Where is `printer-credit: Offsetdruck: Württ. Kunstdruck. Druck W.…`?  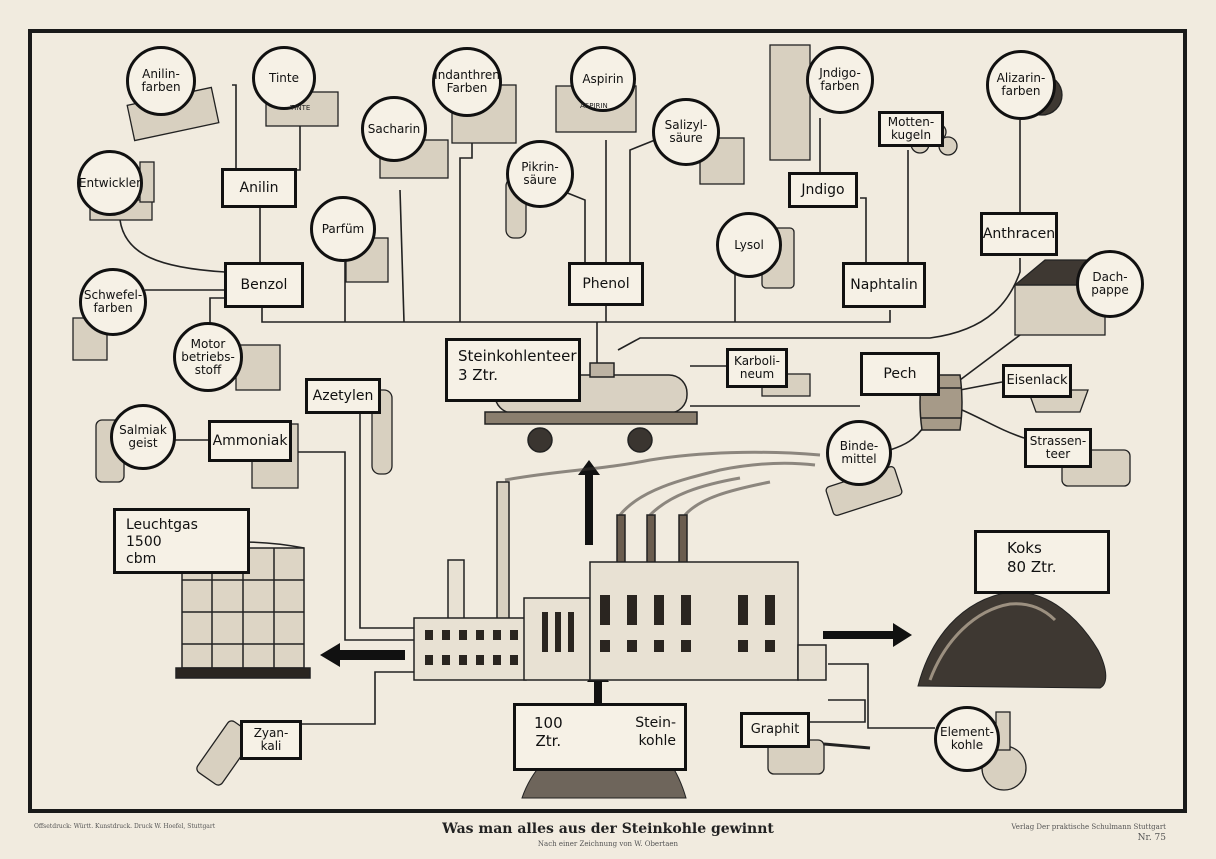
printer-credit: Offsetdruck: Württ. Kunstdruck. Druck W.… is located at coordinates (125, 826).